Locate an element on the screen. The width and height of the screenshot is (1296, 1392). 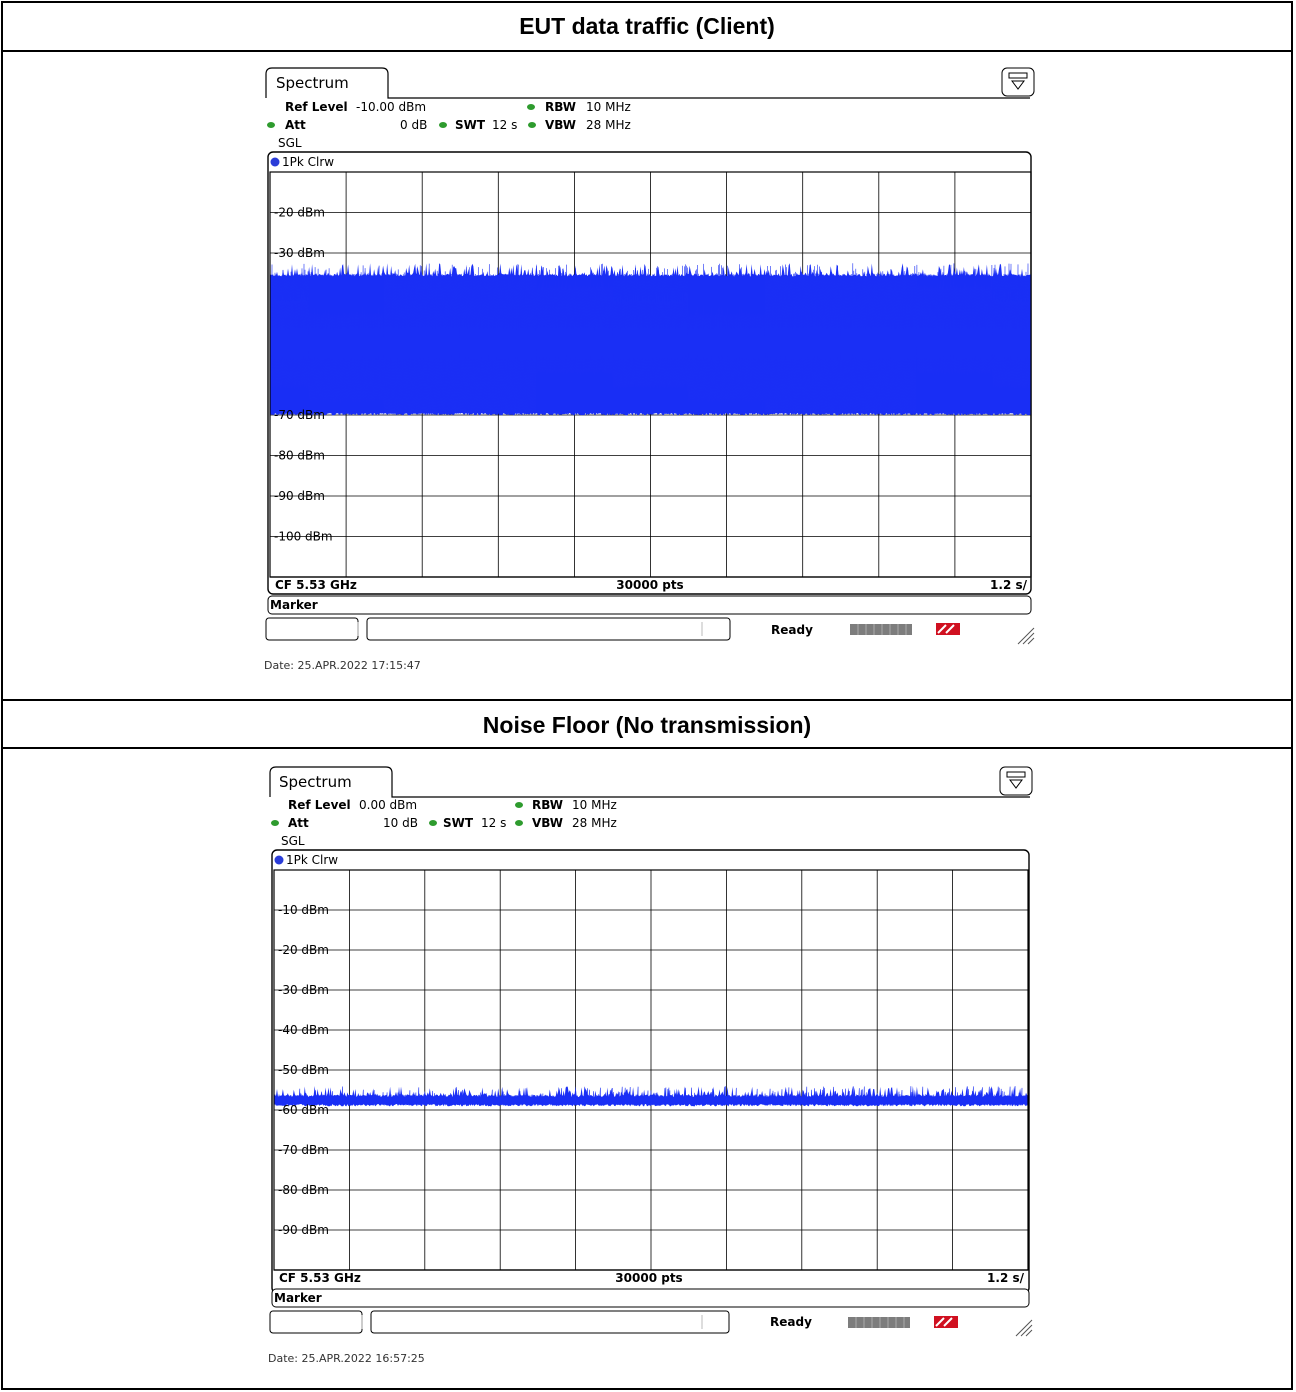
section-heading-noise: Noise Floor (No transmission) is located at coordinates (647, 724).